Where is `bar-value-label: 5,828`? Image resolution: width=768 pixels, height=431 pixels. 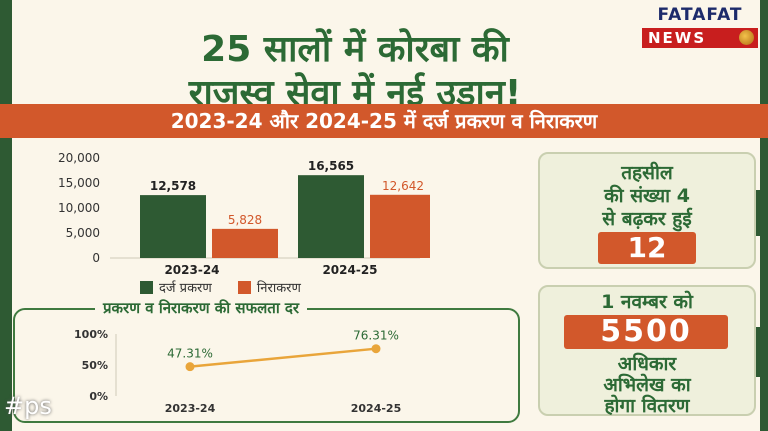
bar-value-label: 5,828 is located at coordinates (245, 220).